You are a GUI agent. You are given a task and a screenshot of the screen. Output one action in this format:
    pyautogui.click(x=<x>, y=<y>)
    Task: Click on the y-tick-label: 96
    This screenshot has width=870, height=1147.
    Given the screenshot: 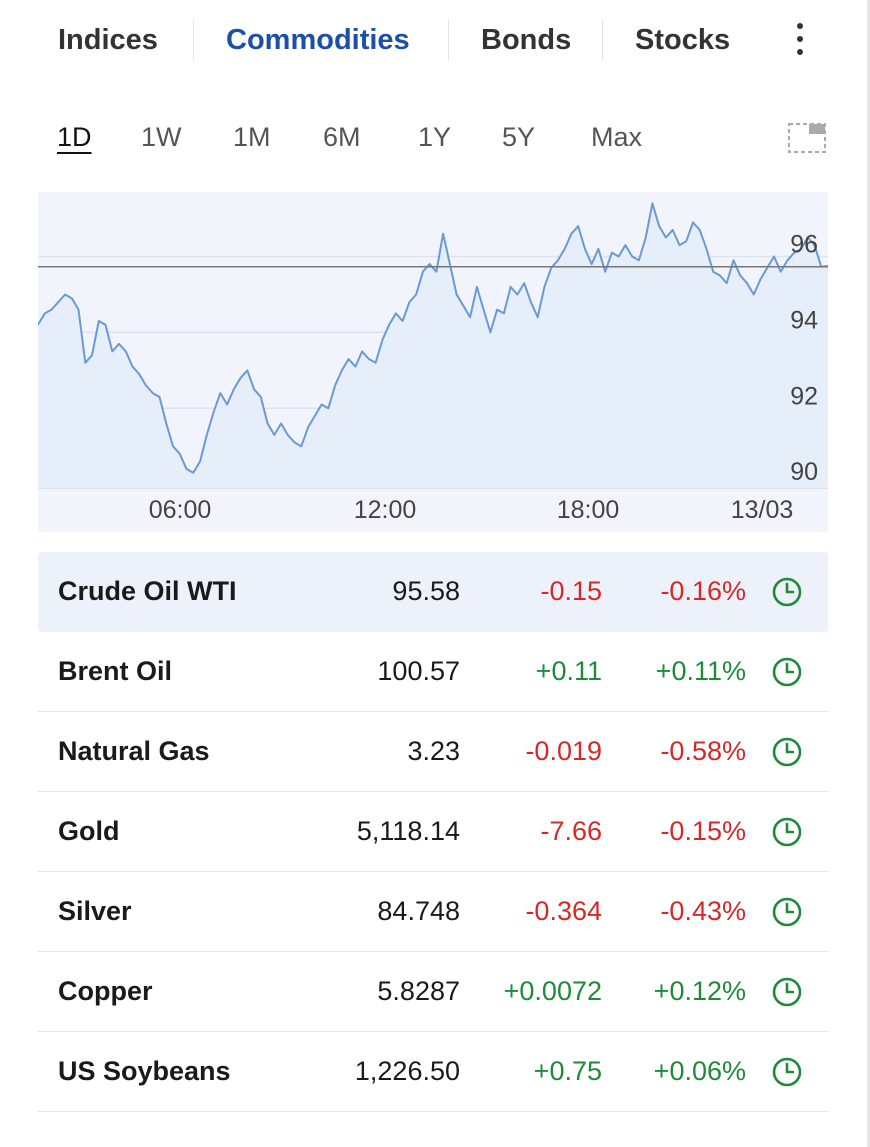 What is the action you would take?
    pyautogui.click(x=804, y=245)
    